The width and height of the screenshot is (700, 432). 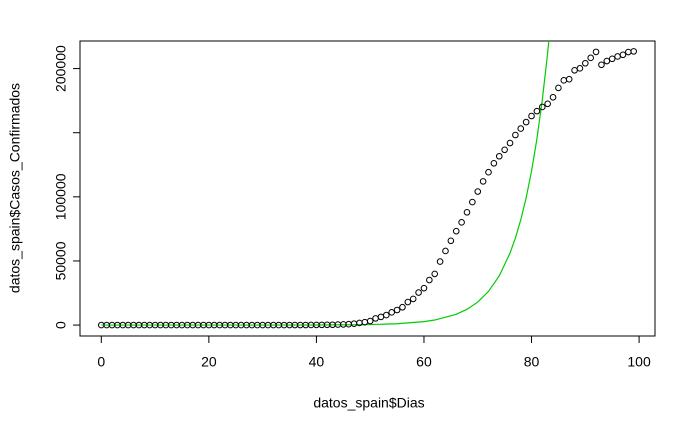 I want to click on x-tick-label: 100, so click(x=639, y=362).